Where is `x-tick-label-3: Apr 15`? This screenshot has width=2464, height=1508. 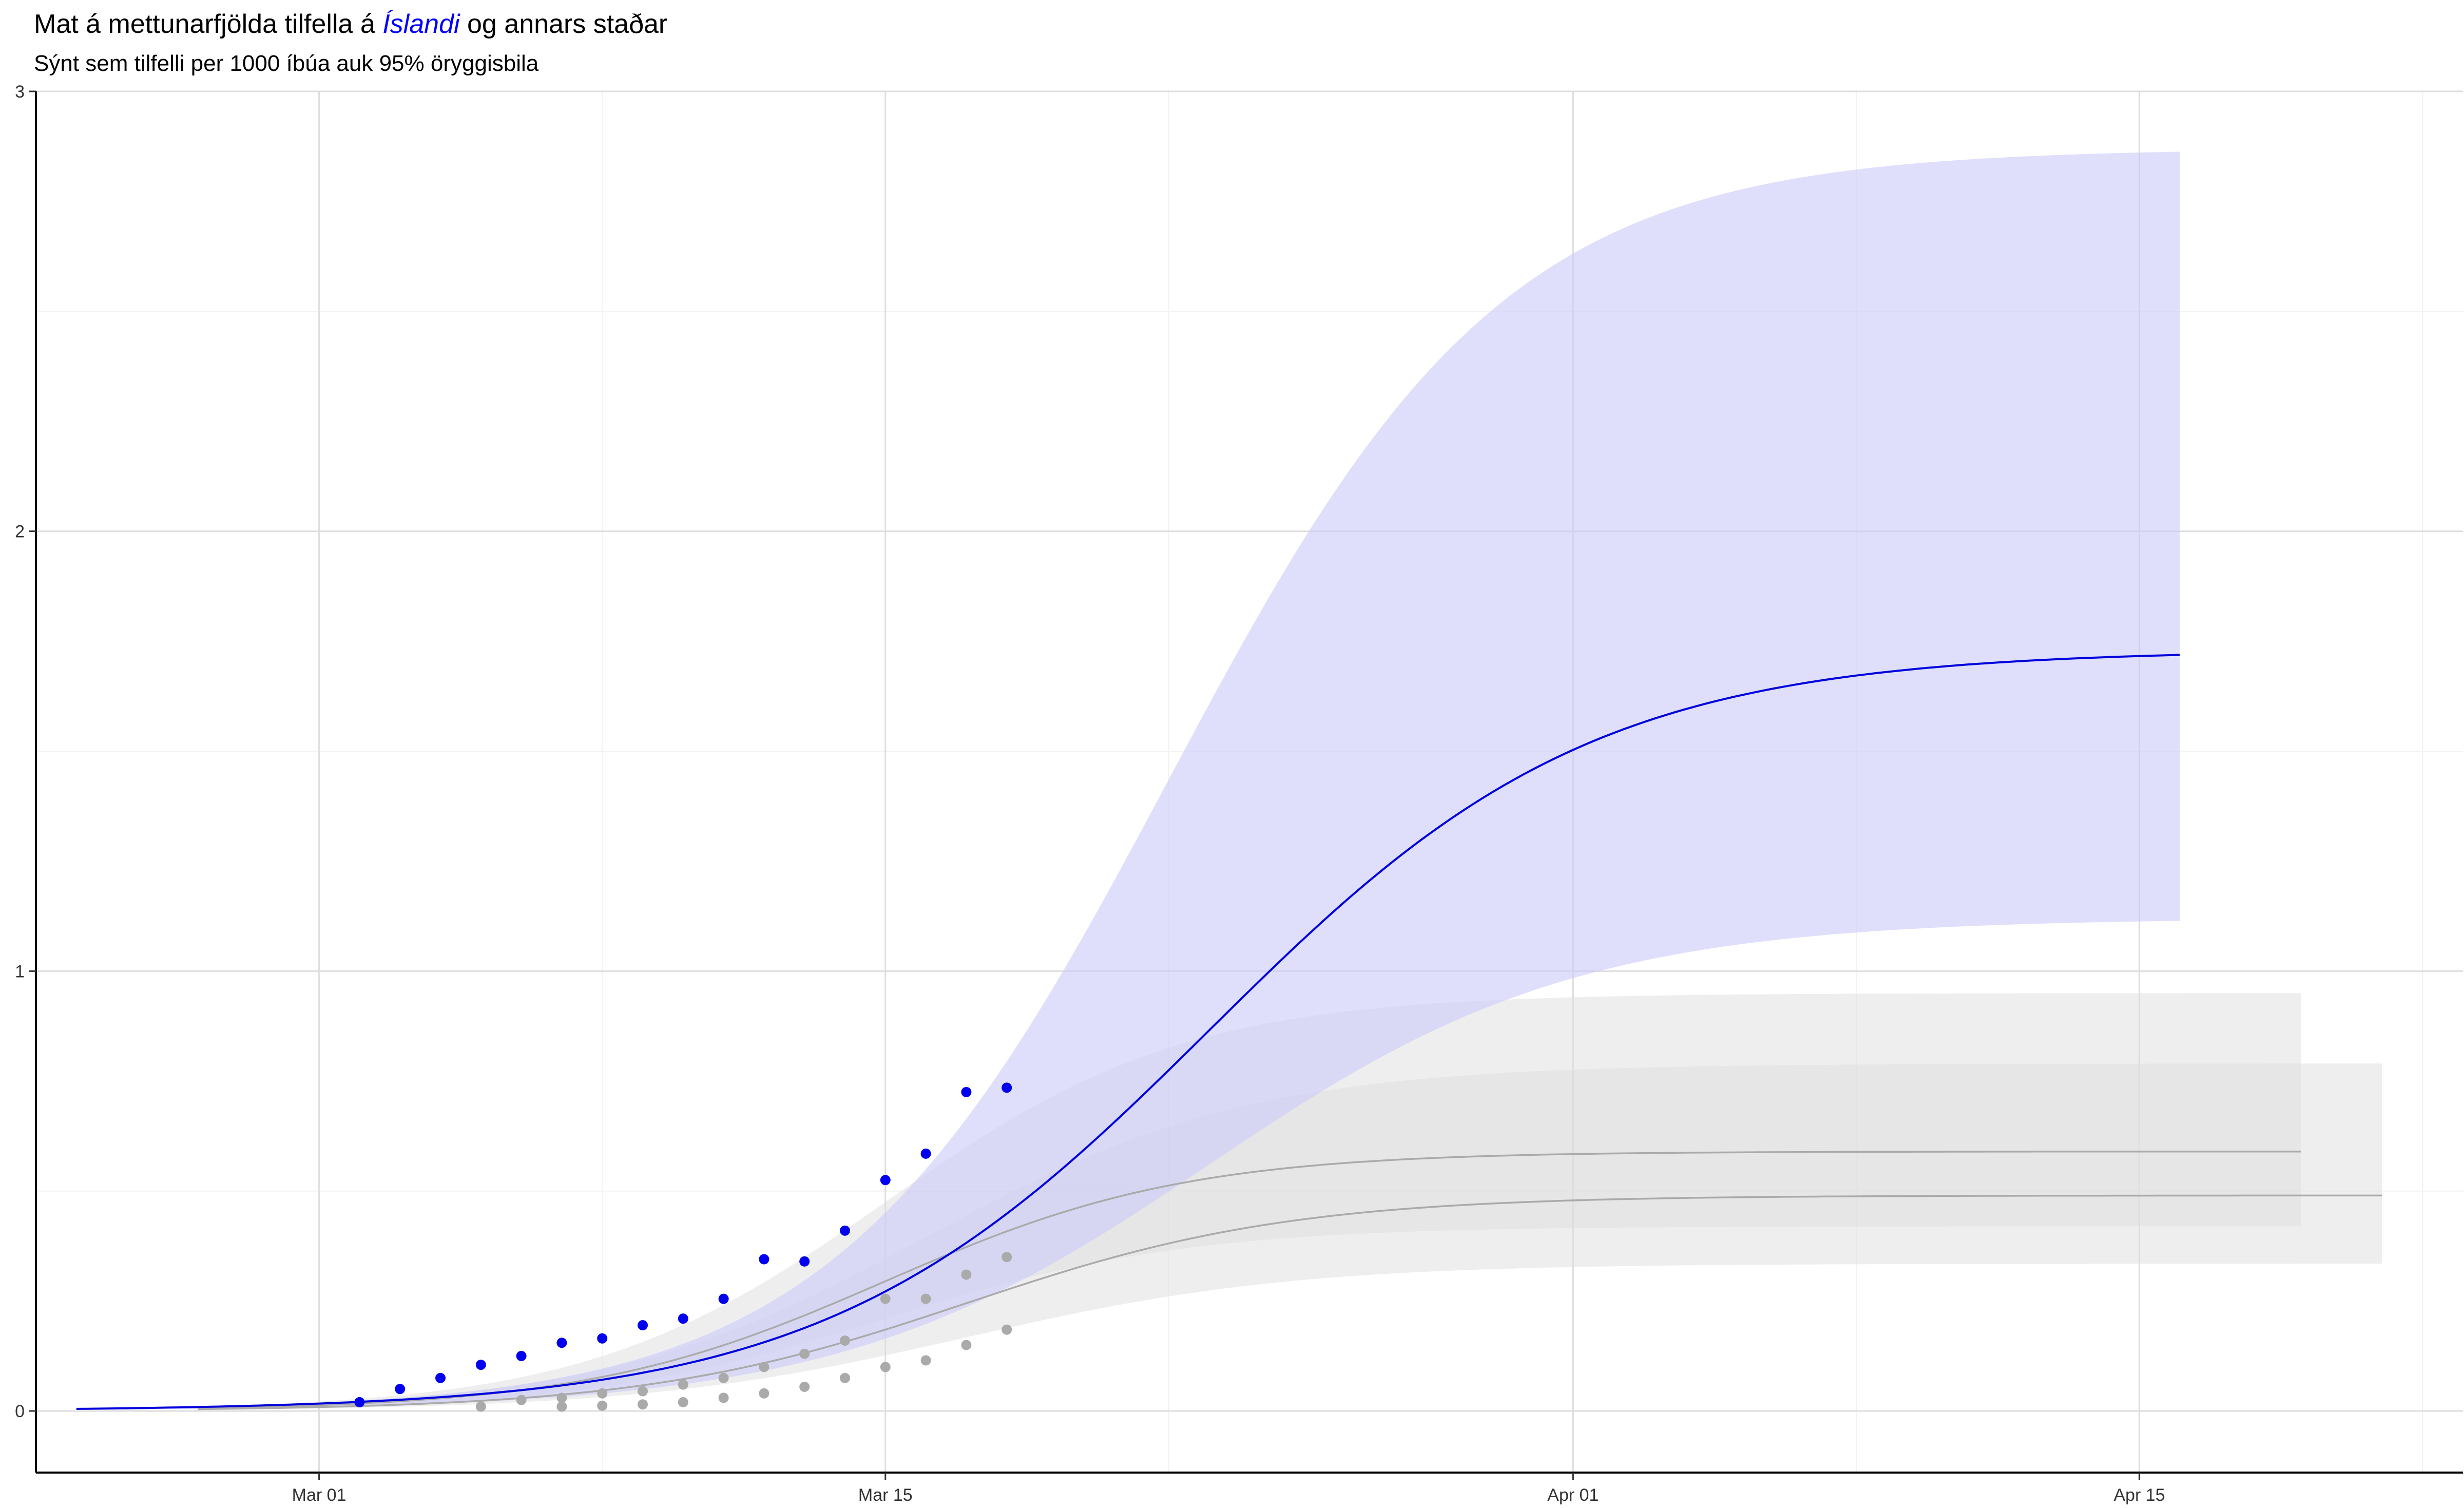
x-tick-label-3: Apr 15 is located at coordinates (2139, 1495).